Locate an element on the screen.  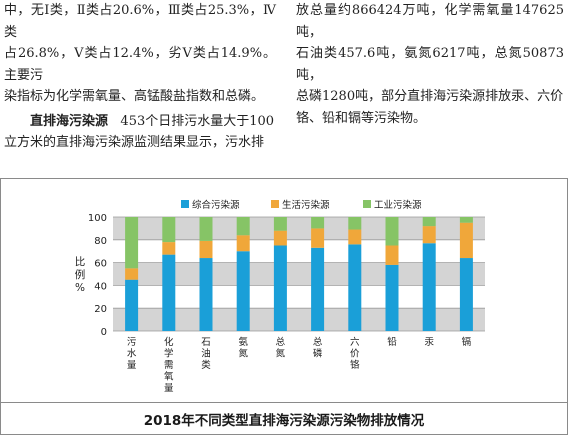
x-tick-label: 价 is located at coordinates (355, 354).